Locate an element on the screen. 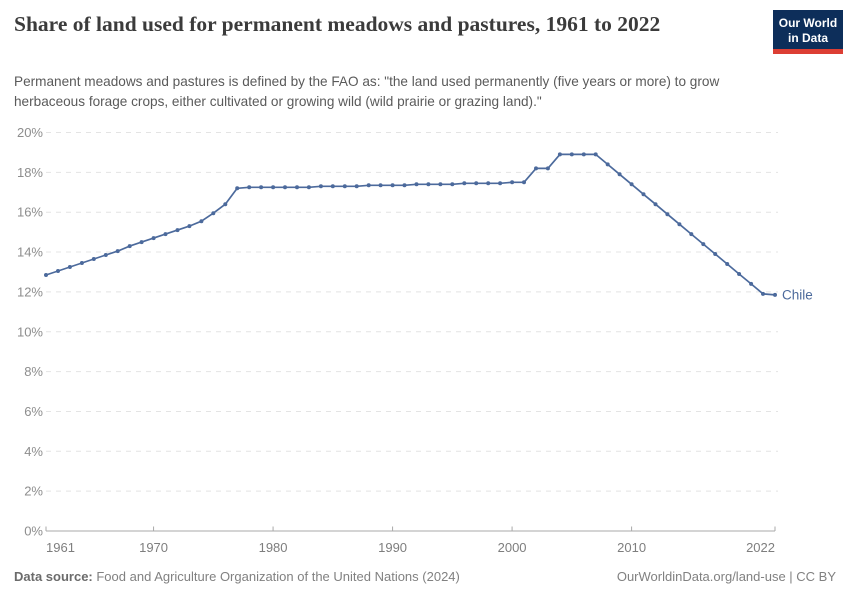  y-axis-tick-label: 10% is located at coordinates (30, 331).